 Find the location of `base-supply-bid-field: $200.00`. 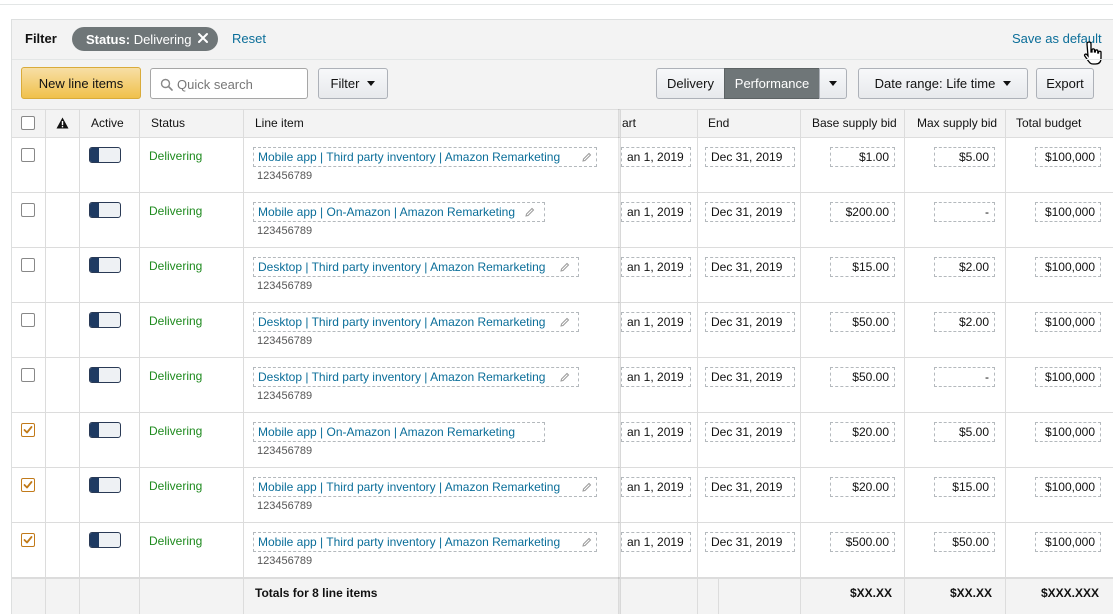

base-supply-bid-field: $200.00 is located at coordinates (862, 212).